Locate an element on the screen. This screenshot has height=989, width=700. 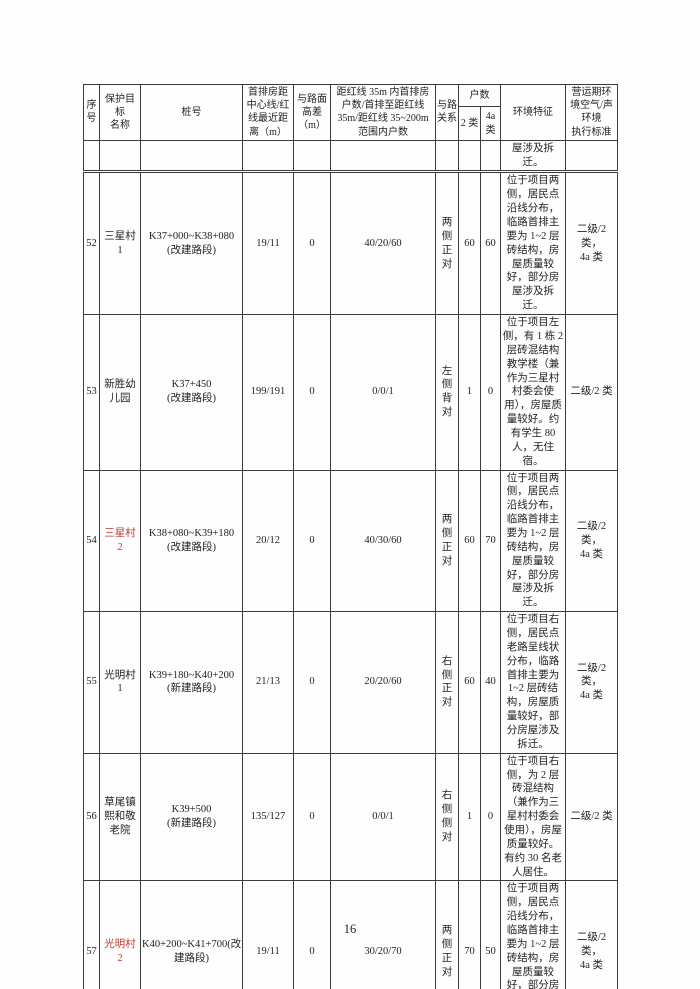
header-target-name: 保护目 标 名称 is located at coordinates (120, 112).